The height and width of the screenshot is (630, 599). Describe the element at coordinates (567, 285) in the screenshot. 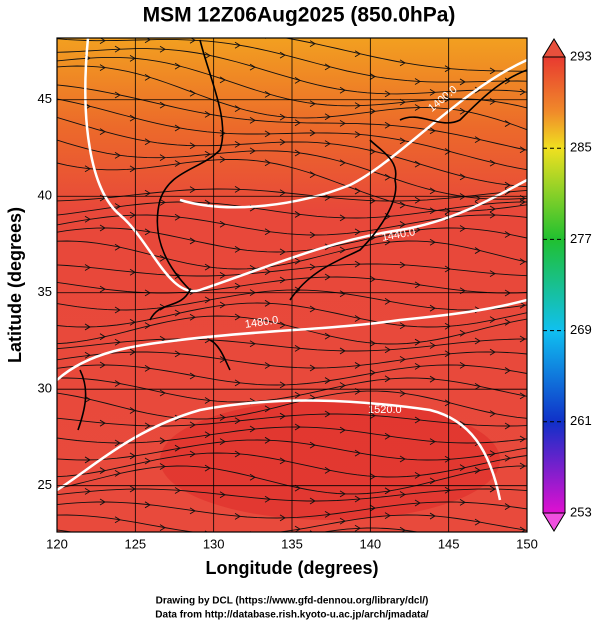

I see `colorbar: 253 261 269 277 285 293` at that location.